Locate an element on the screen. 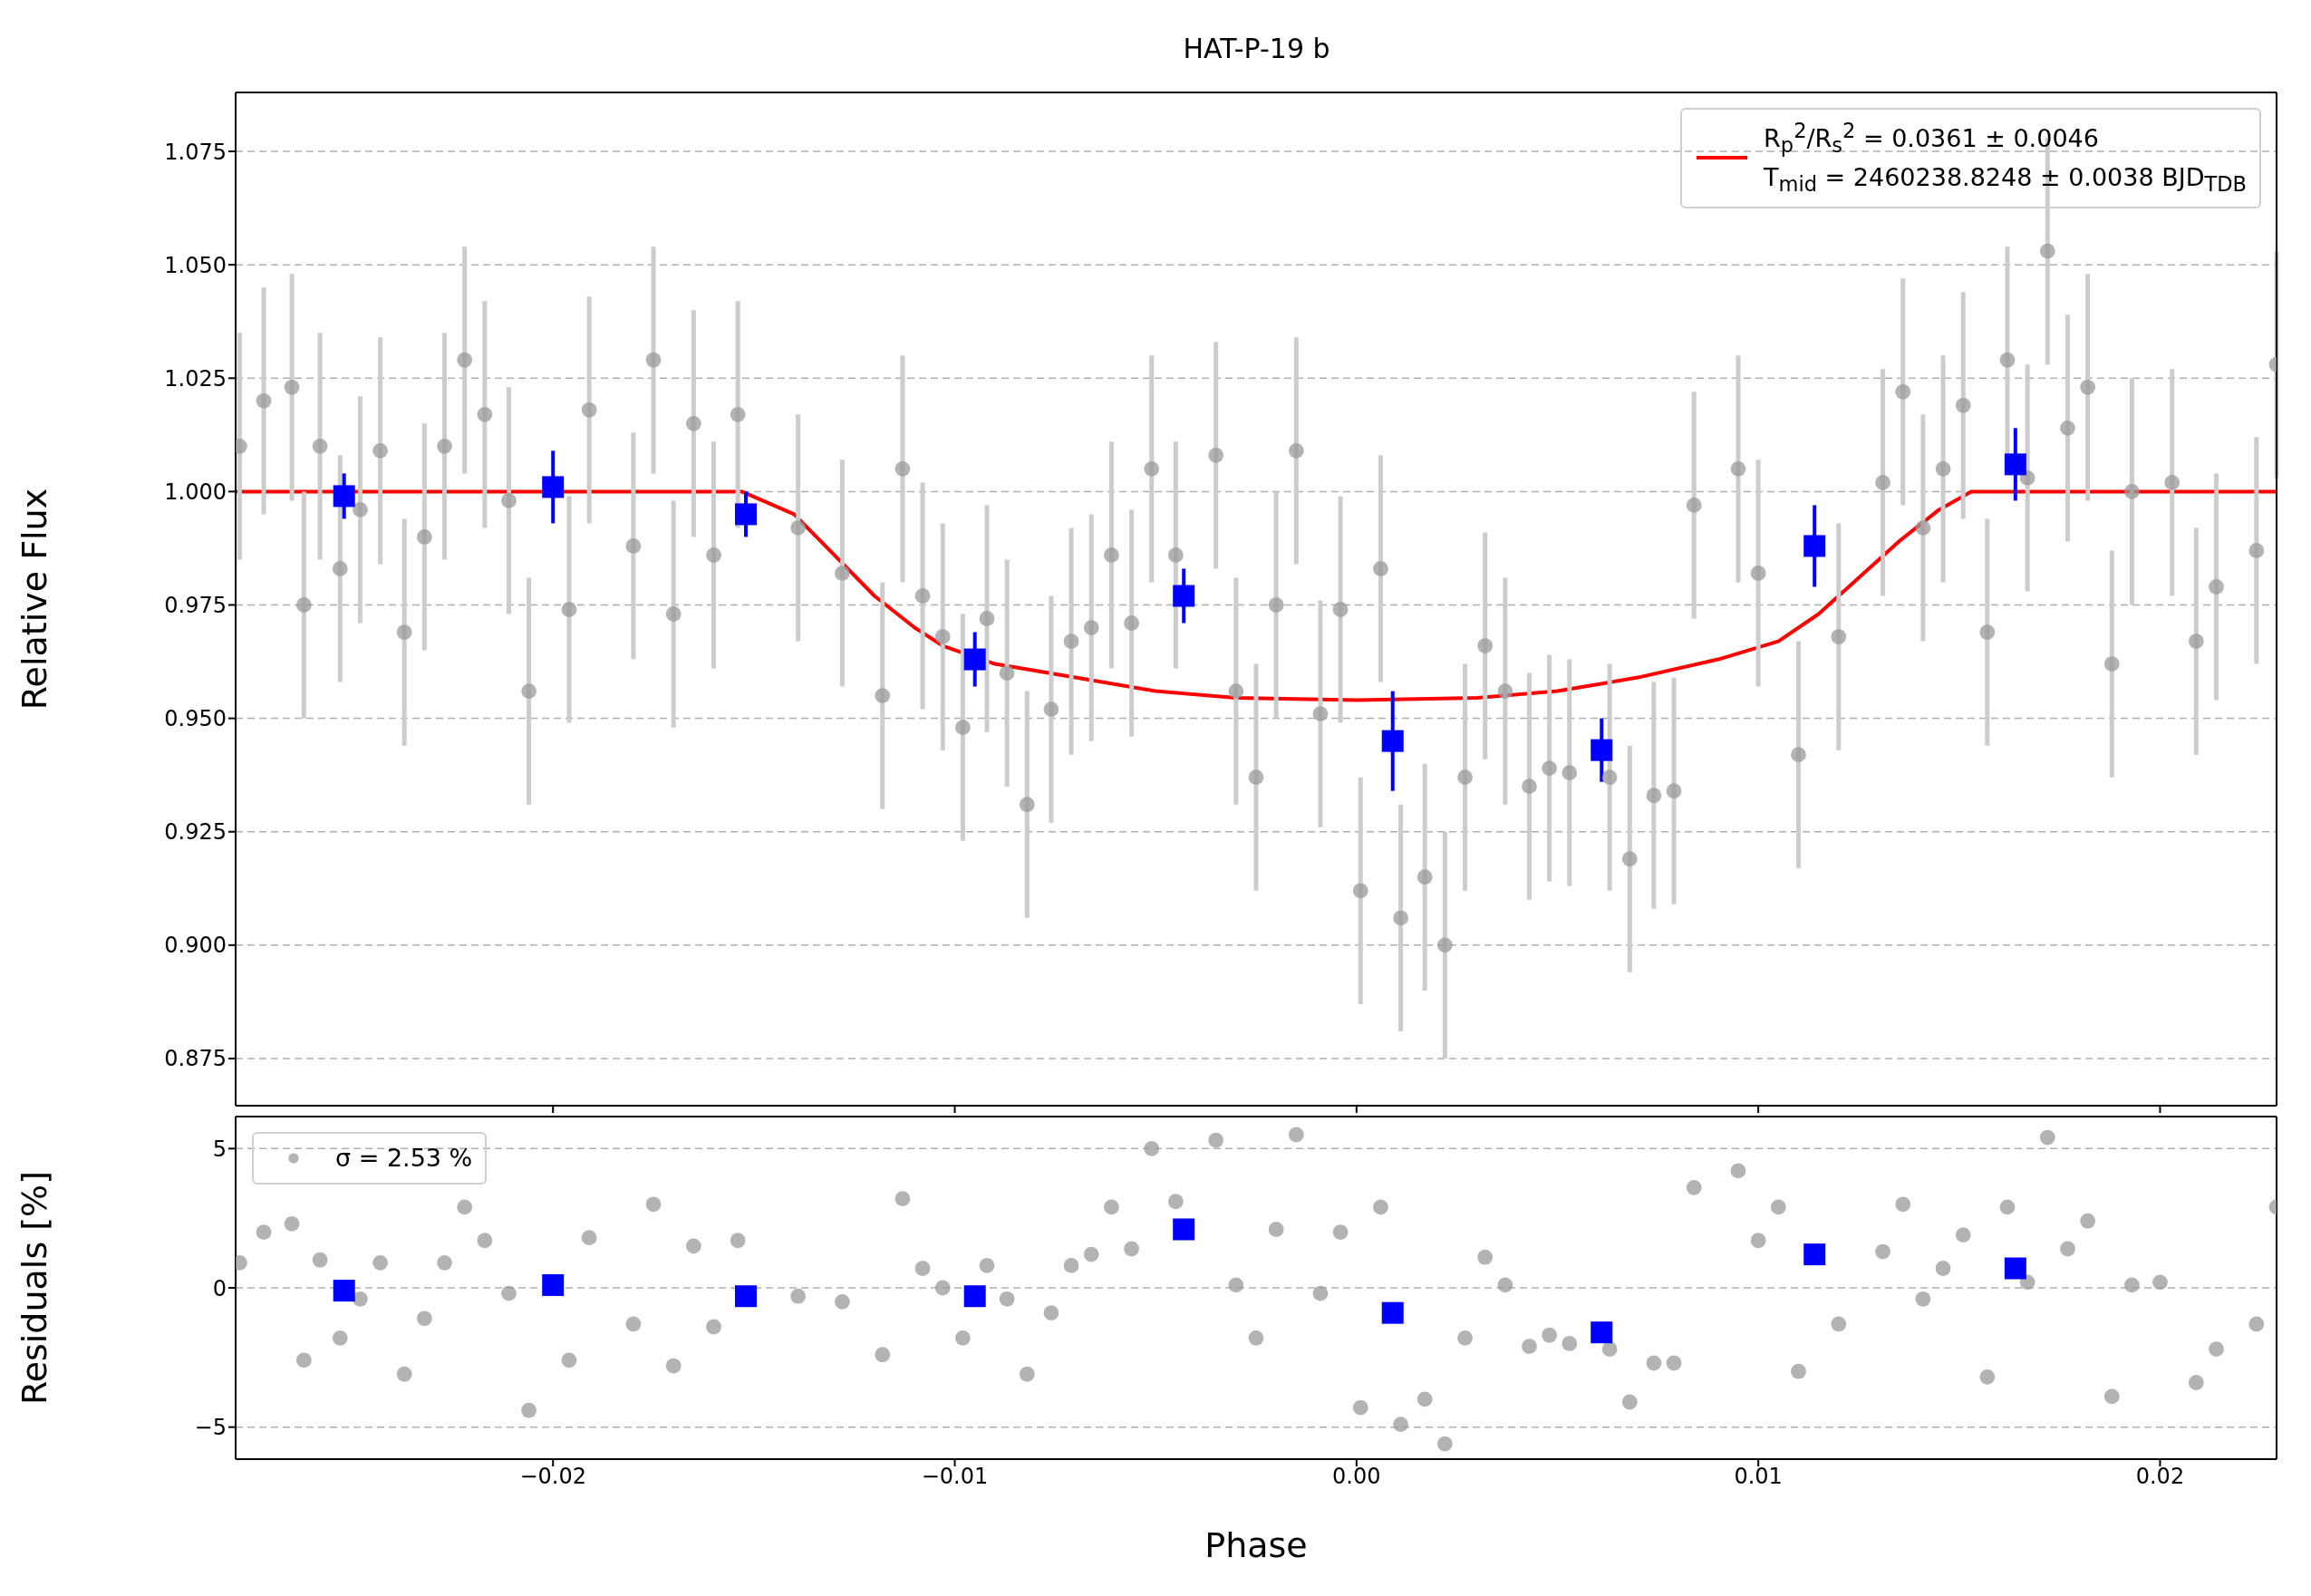  y-tick-label: 1.050 is located at coordinates (195, 265).